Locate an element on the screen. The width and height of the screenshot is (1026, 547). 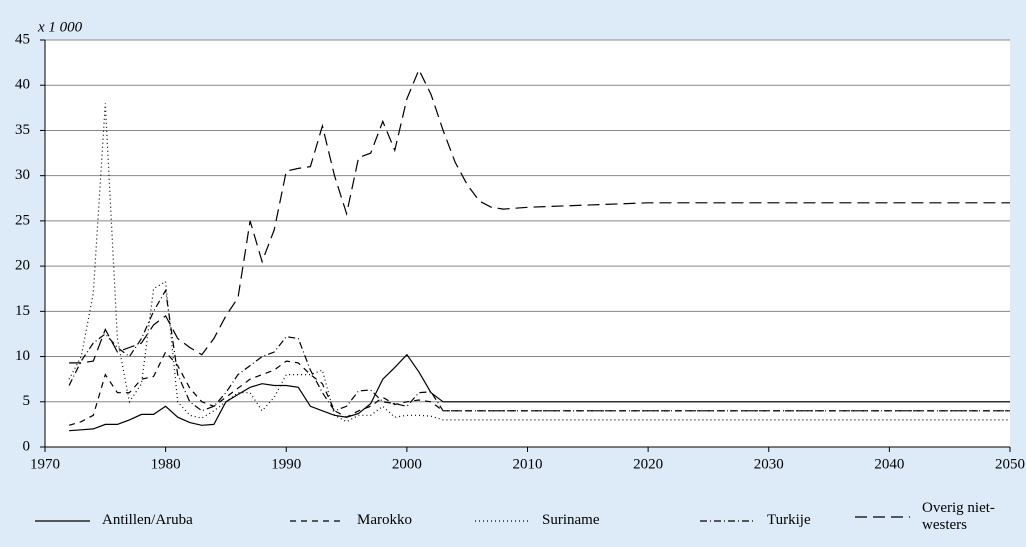
legend-item: Antillen/Aruba is located at coordinates (114, 520).